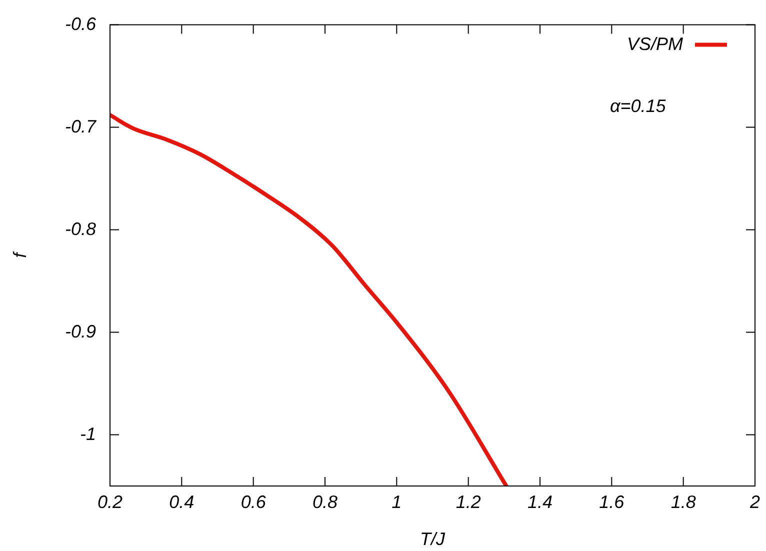  Describe the element at coordinates (754, 502) in the screenshot. I see `x-tick-label: 2` at that location.